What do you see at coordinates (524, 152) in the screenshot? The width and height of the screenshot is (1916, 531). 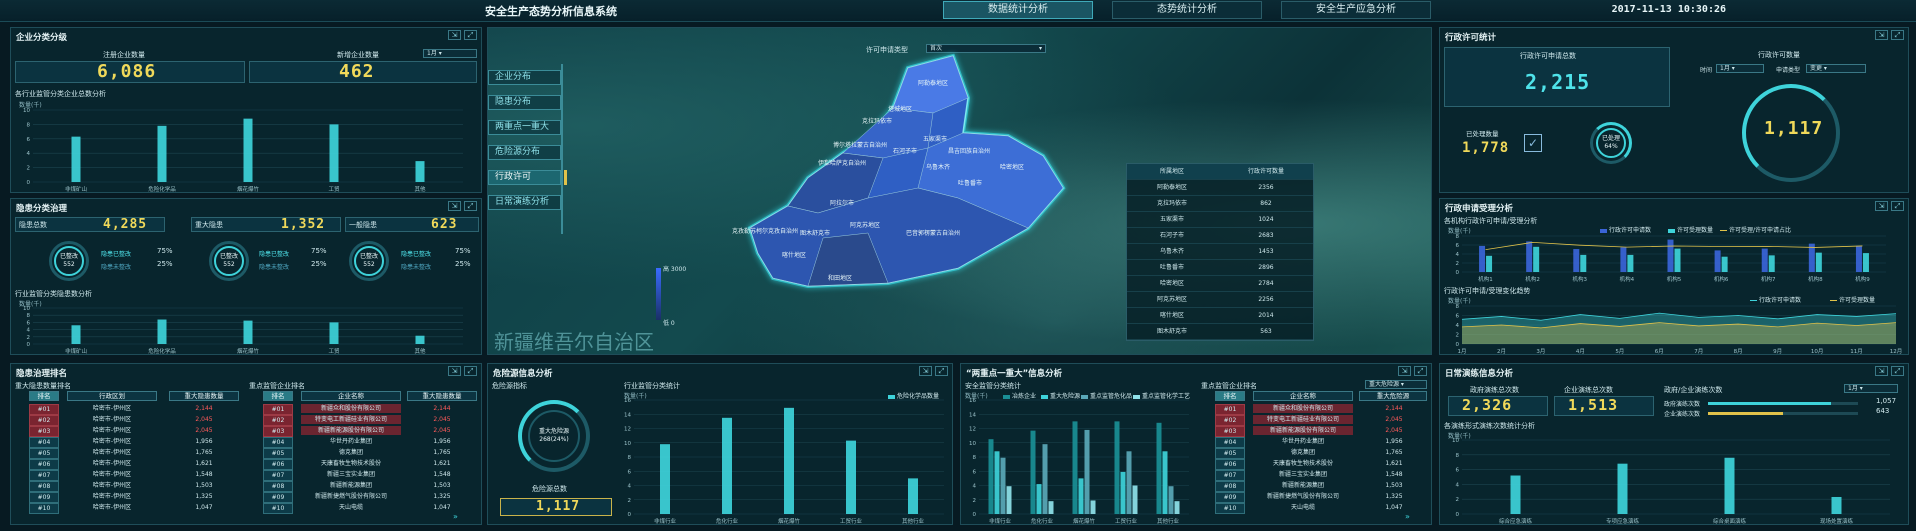 I see `menu-item-danger-source: 危险源分布` at bounding box center [524, 152].